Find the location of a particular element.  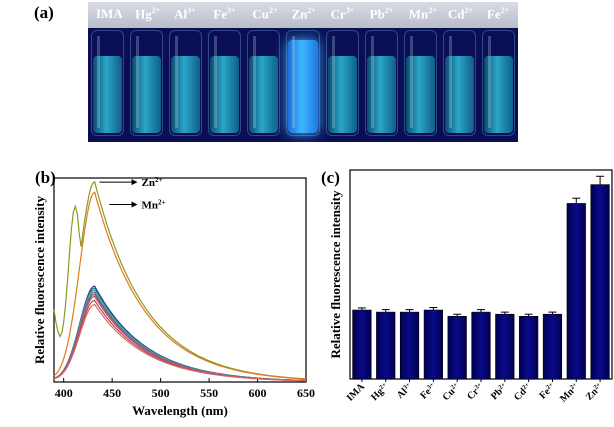

x-tick-label-c-4: Cu2+ is located at coordinates (451, 392).